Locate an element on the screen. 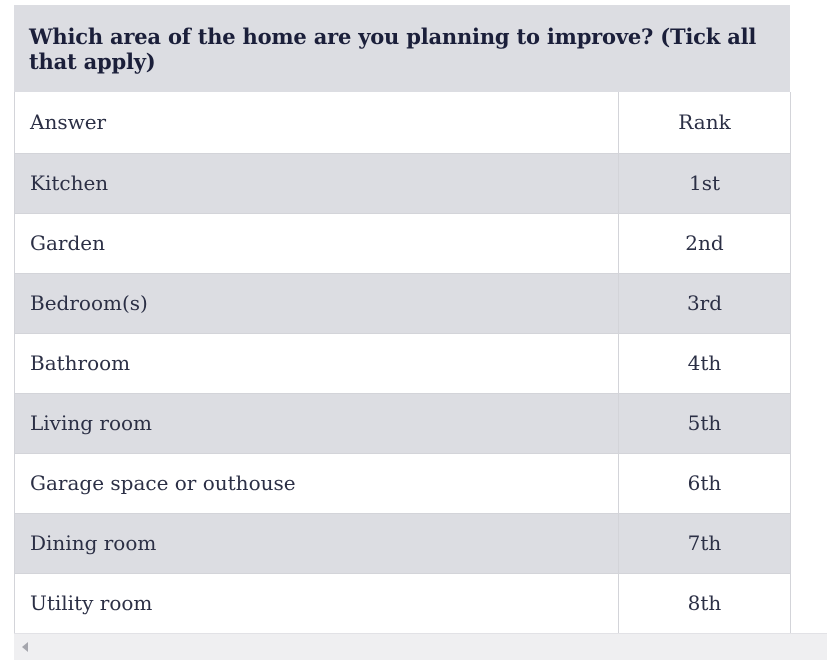 Image resolution: width=827 pixels, height=668 pixels. column-header-rank: Rank is located at coordinates (704, 123).